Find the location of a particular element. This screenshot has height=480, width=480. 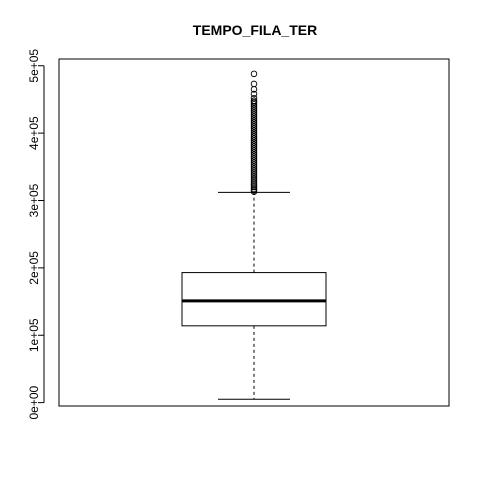

outlier-points is located at coordinates (254, 132).